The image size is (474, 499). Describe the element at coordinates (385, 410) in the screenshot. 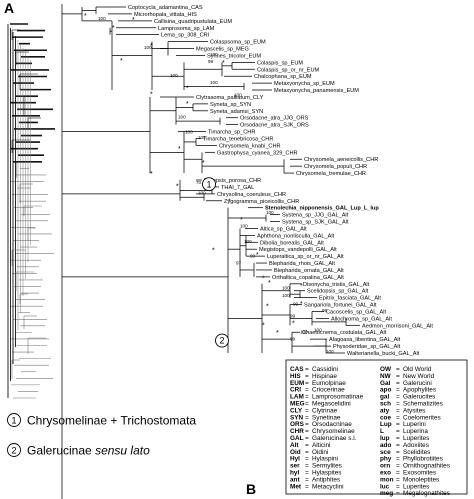

I see `legend-code: aty` at that location.